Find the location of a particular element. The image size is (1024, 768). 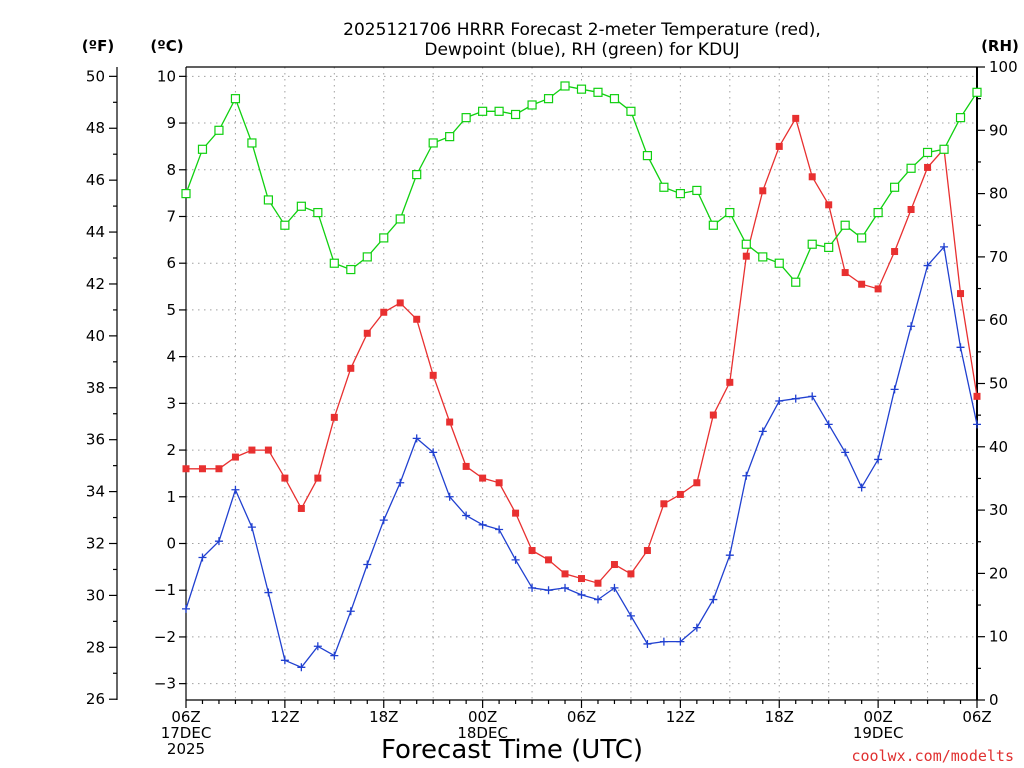

x-date-label: 19DEC is located at coordinates (878, 733).